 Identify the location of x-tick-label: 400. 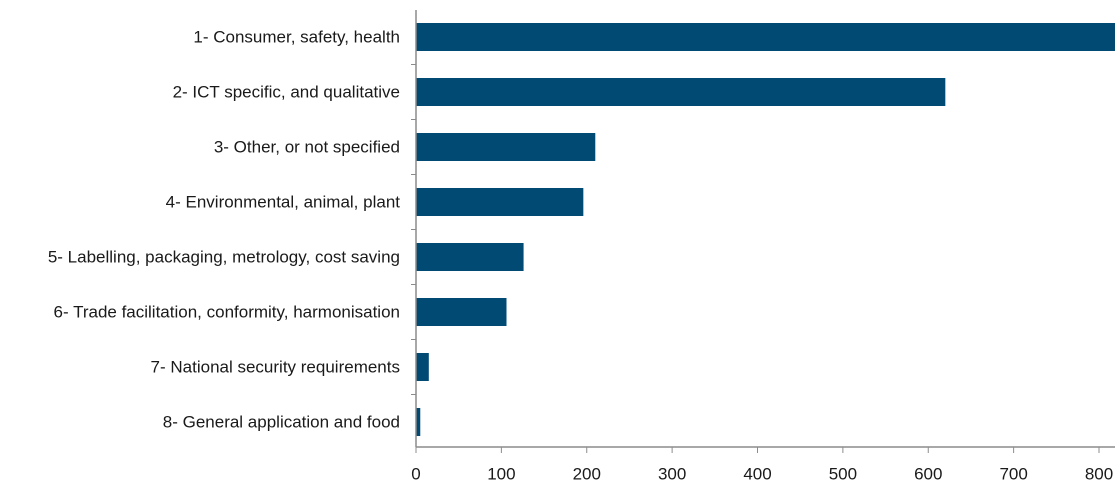
(757, 474).